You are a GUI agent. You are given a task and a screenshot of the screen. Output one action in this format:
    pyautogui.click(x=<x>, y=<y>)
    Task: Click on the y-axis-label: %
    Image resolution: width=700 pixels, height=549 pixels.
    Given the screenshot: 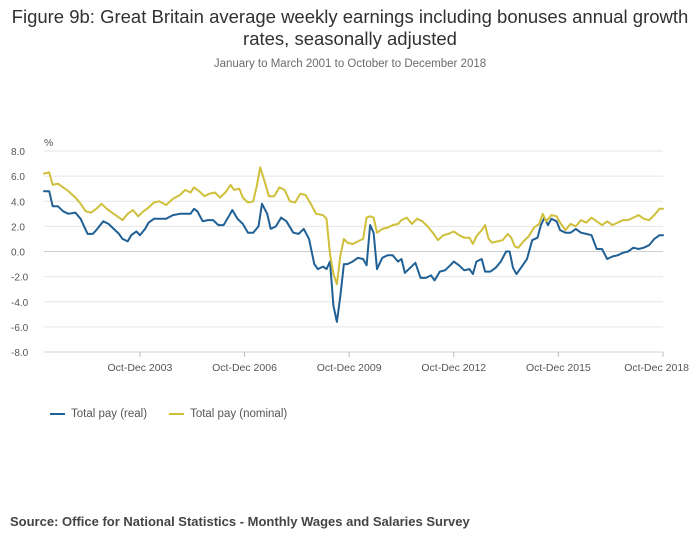 What is the action you would take?
    pyautogui.click(x=48, y=143)
    